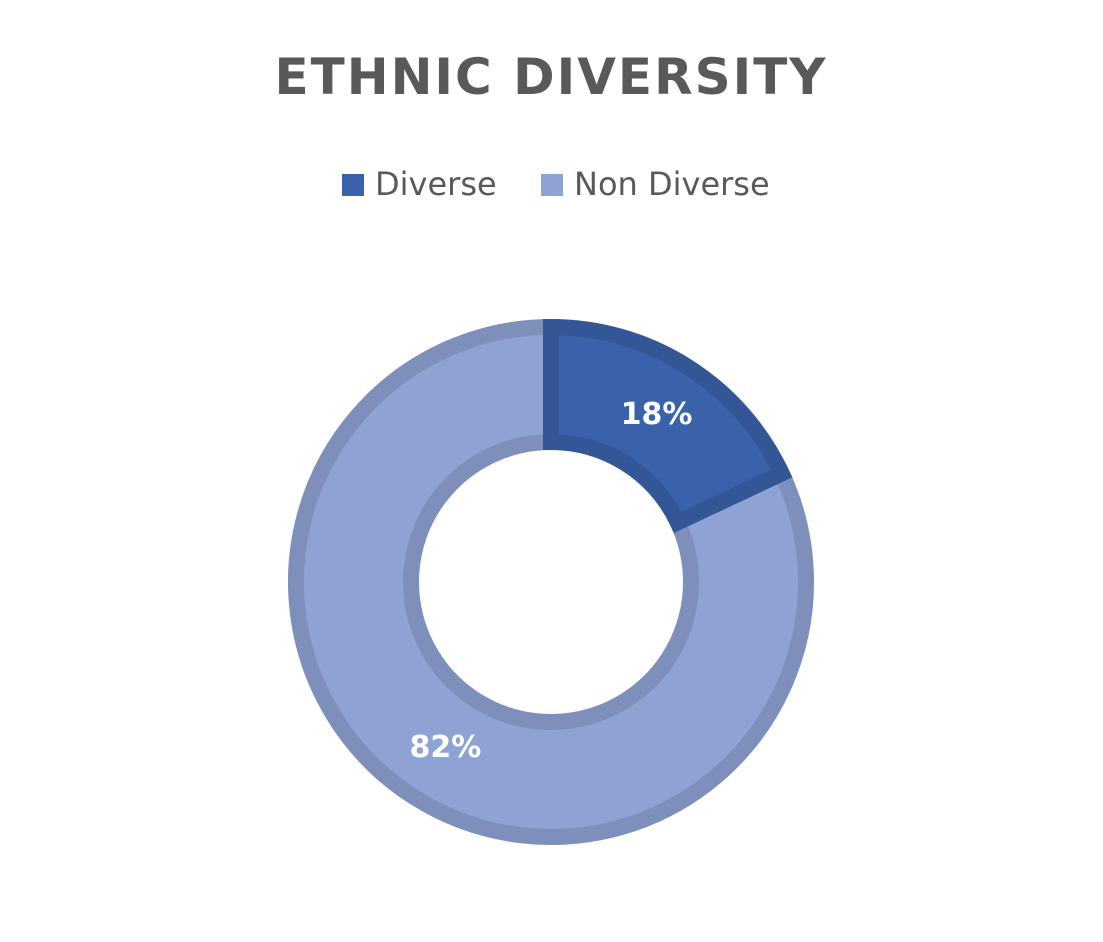 This screenshot has height=942, width=1103. Describe the element at coordinates (550, 77) in the screenshot. I see `chart-title: ETHNIC DIVERSITY` at that location.